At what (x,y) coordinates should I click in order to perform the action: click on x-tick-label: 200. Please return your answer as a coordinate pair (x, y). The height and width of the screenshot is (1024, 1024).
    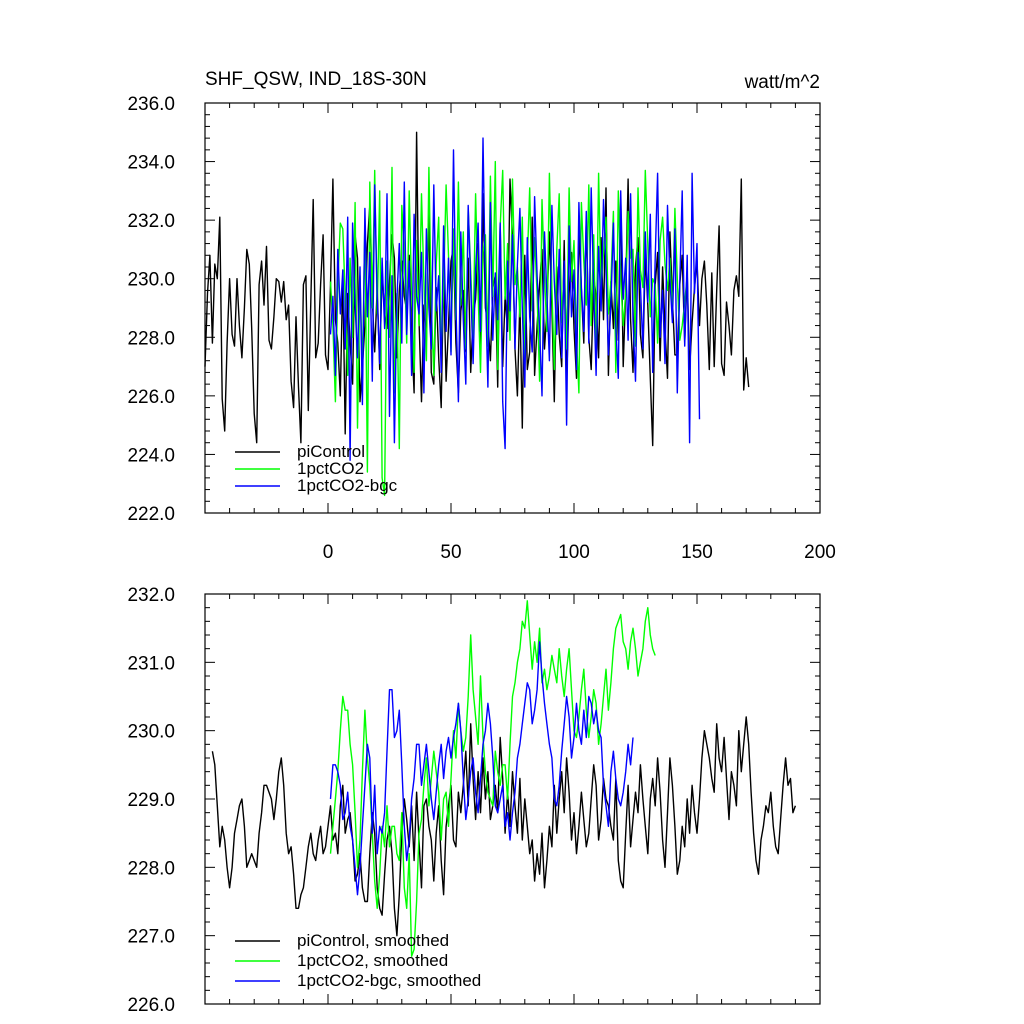
    Looking at the image, I should click on (820, 552).